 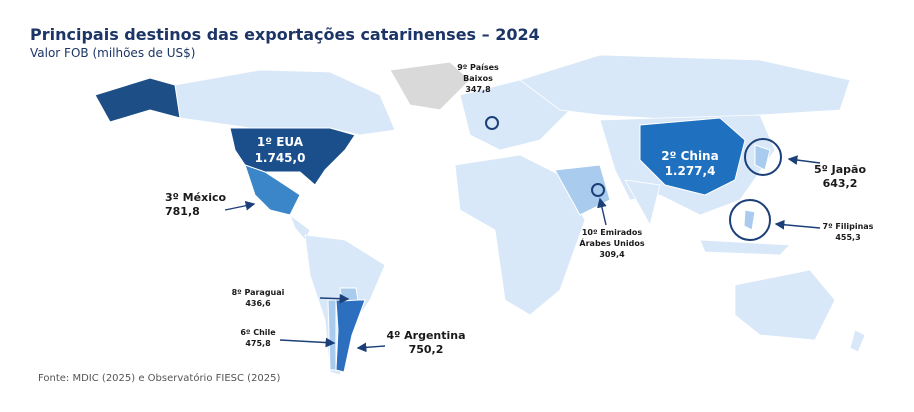 What do you see at coordinates (690, 171) in the screenshot?
I see `label-value: 1.277,4` at bounding box center [690, 171].